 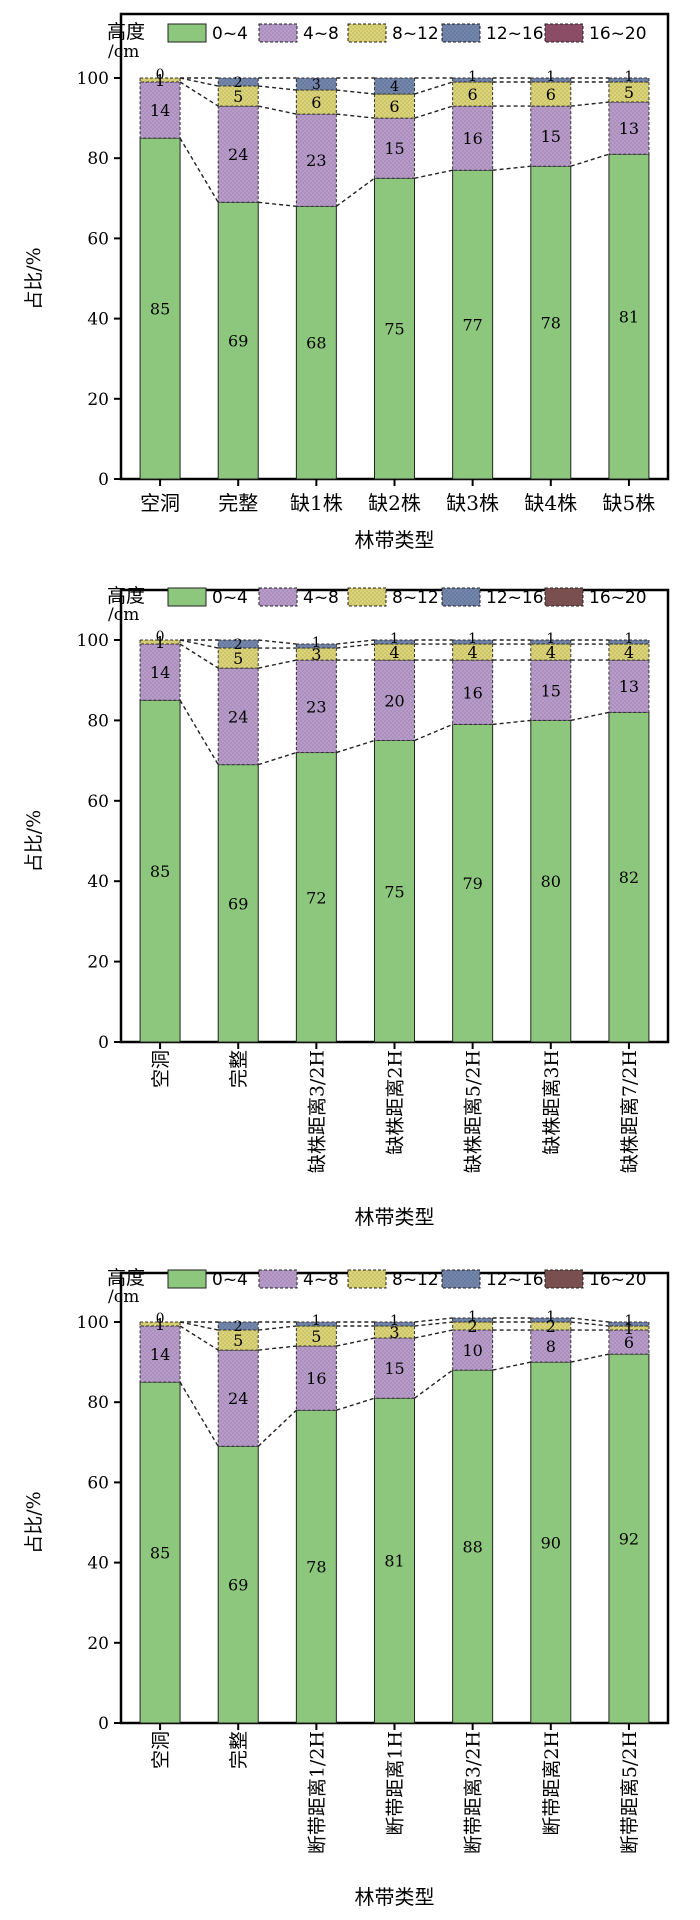 I want to click on data-label-8-12: 1, so click(x=629, y=1328).